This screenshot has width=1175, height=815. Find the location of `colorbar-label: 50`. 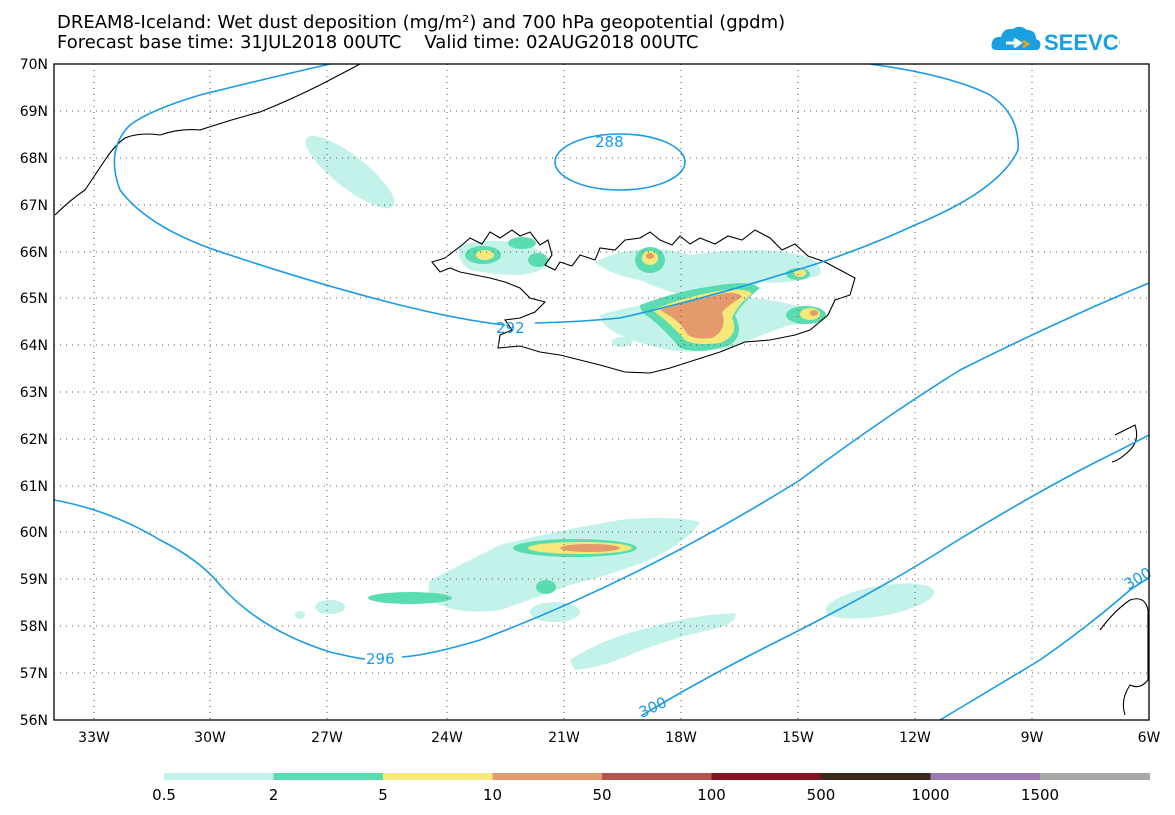

colorbar-label: 50 is located at coordinates (601, 795).